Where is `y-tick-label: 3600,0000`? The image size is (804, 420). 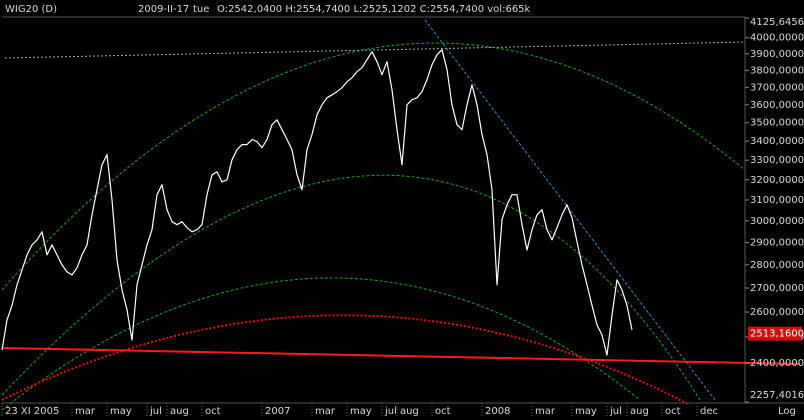
y-tick-label: 3600,0000 is located at coordinates (777, 105).